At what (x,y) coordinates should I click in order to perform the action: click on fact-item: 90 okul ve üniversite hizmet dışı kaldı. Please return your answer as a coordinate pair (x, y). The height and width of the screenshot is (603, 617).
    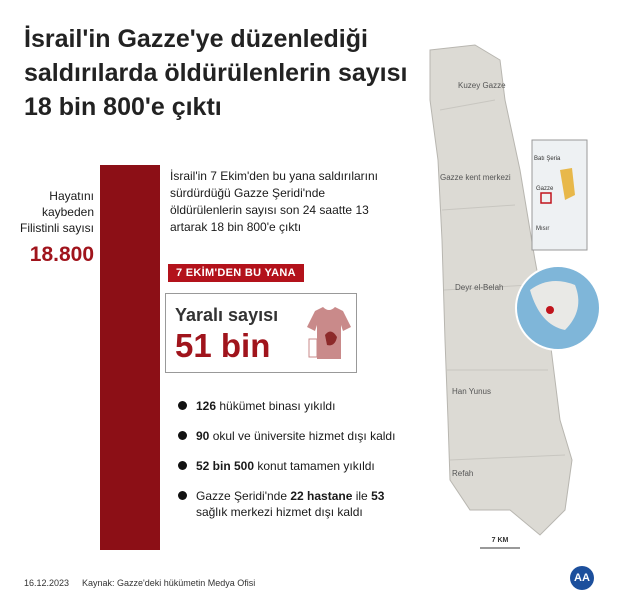
    Looking at the image, I should click on (291, 436).